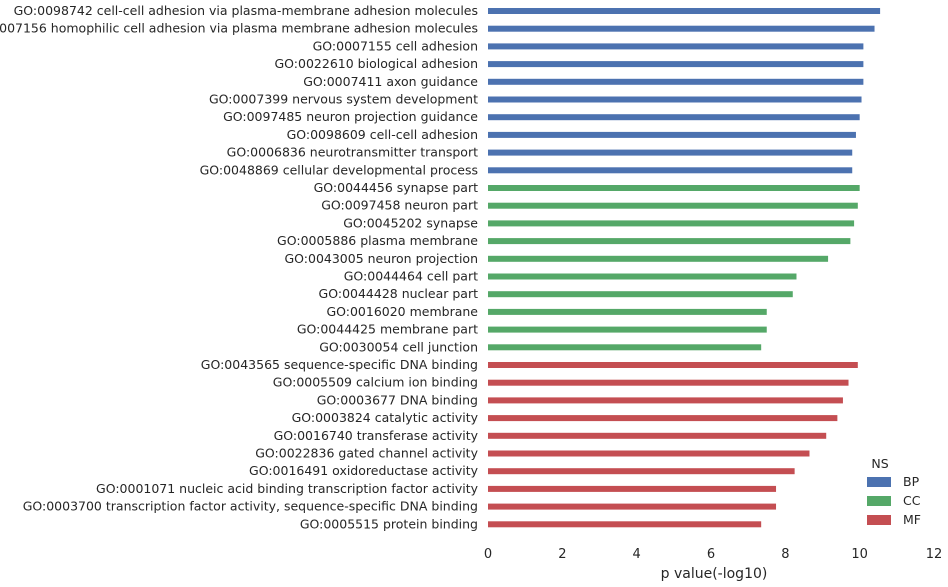 Image resolution: width=948 pixels, height=587 pixels. I want to click on legend-title: NS, so click(879, 463).